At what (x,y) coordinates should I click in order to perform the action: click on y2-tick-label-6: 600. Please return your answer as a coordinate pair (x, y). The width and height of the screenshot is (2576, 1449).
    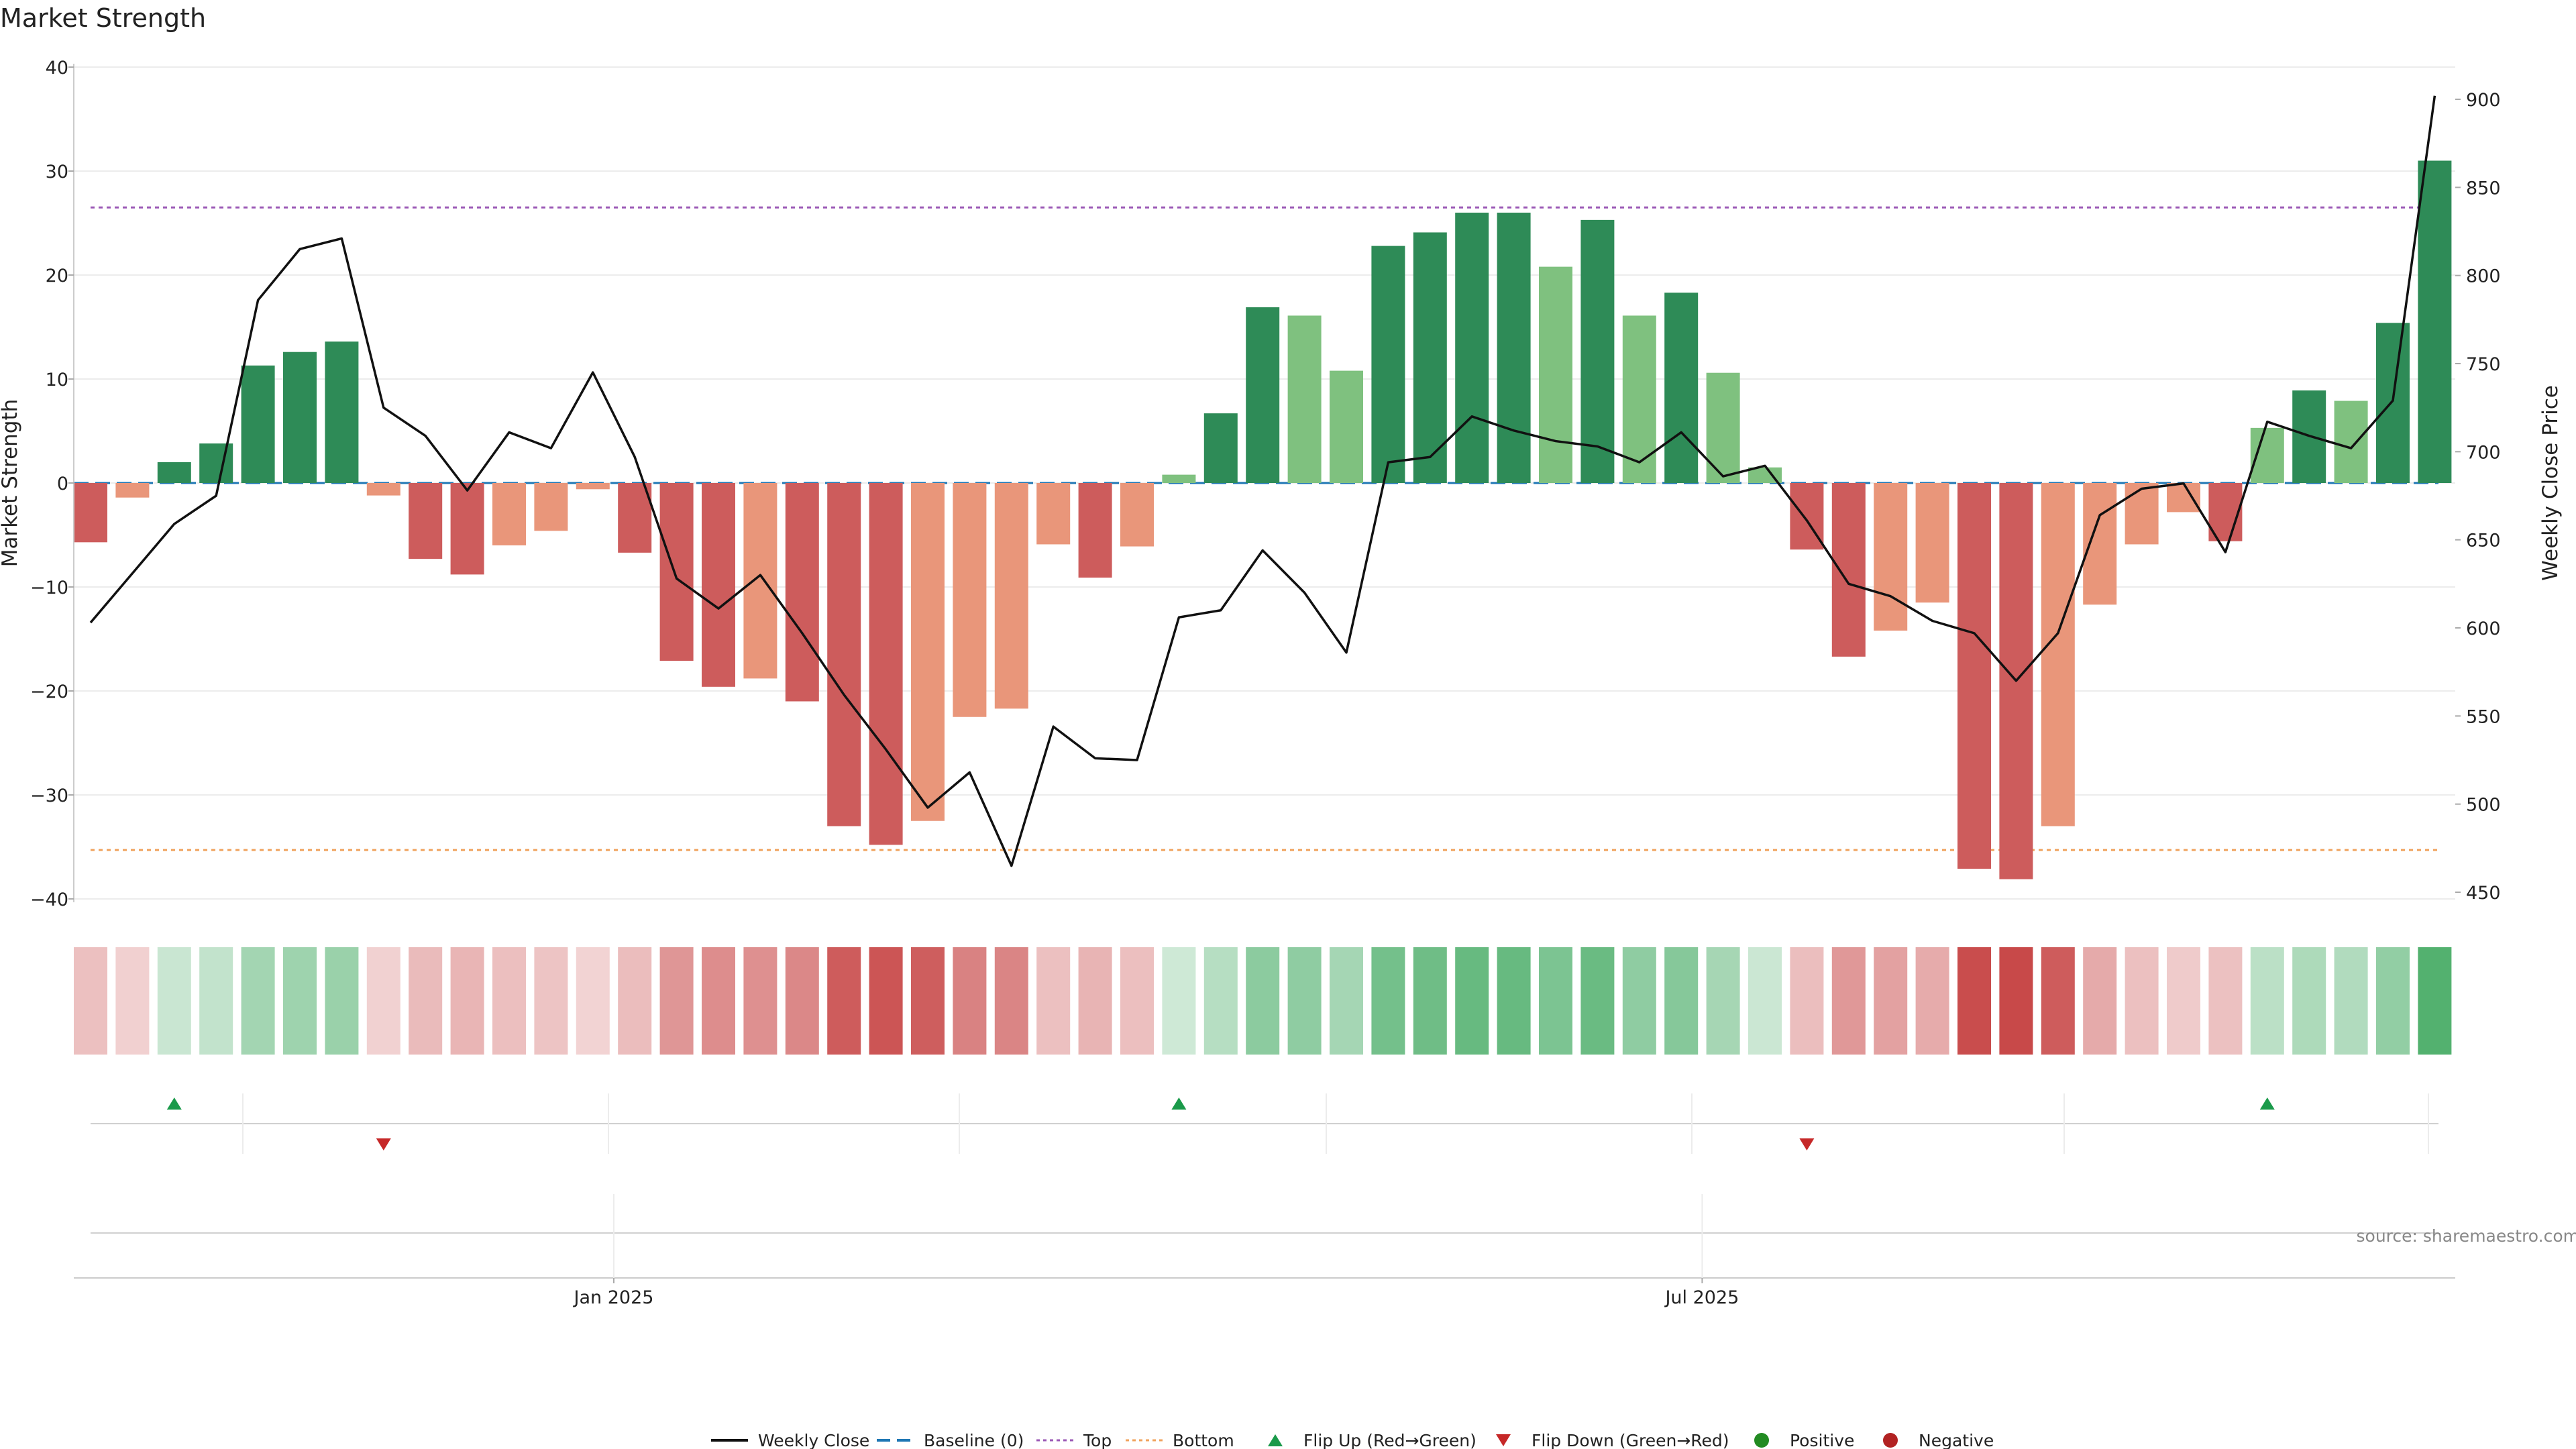
    Looking at the image, I should click on (2483, 629).